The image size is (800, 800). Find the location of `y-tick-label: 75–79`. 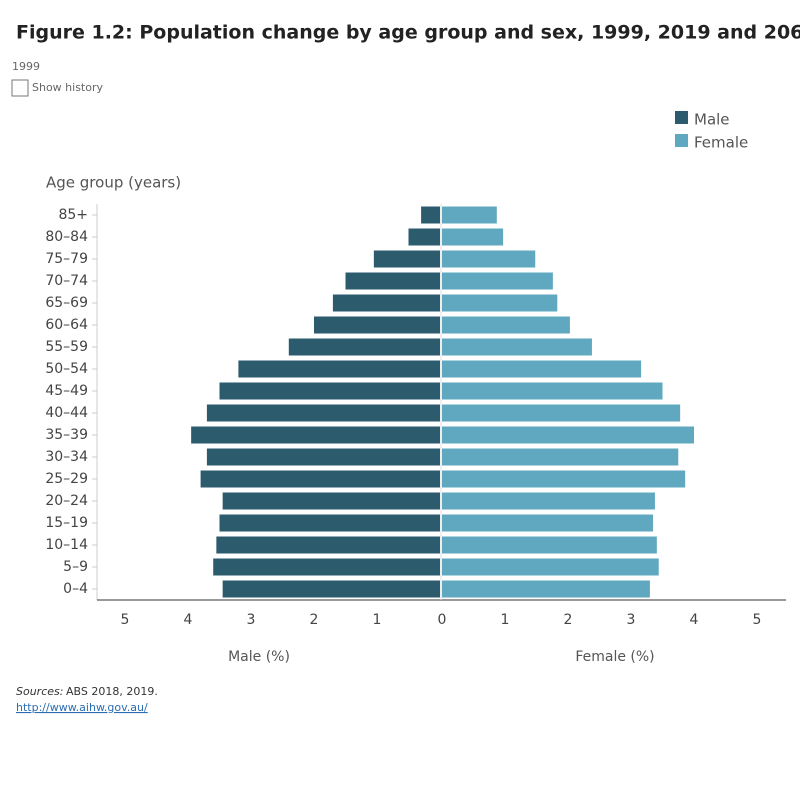

y-tick-label: 75–79 is located at coordinates (66, 259).